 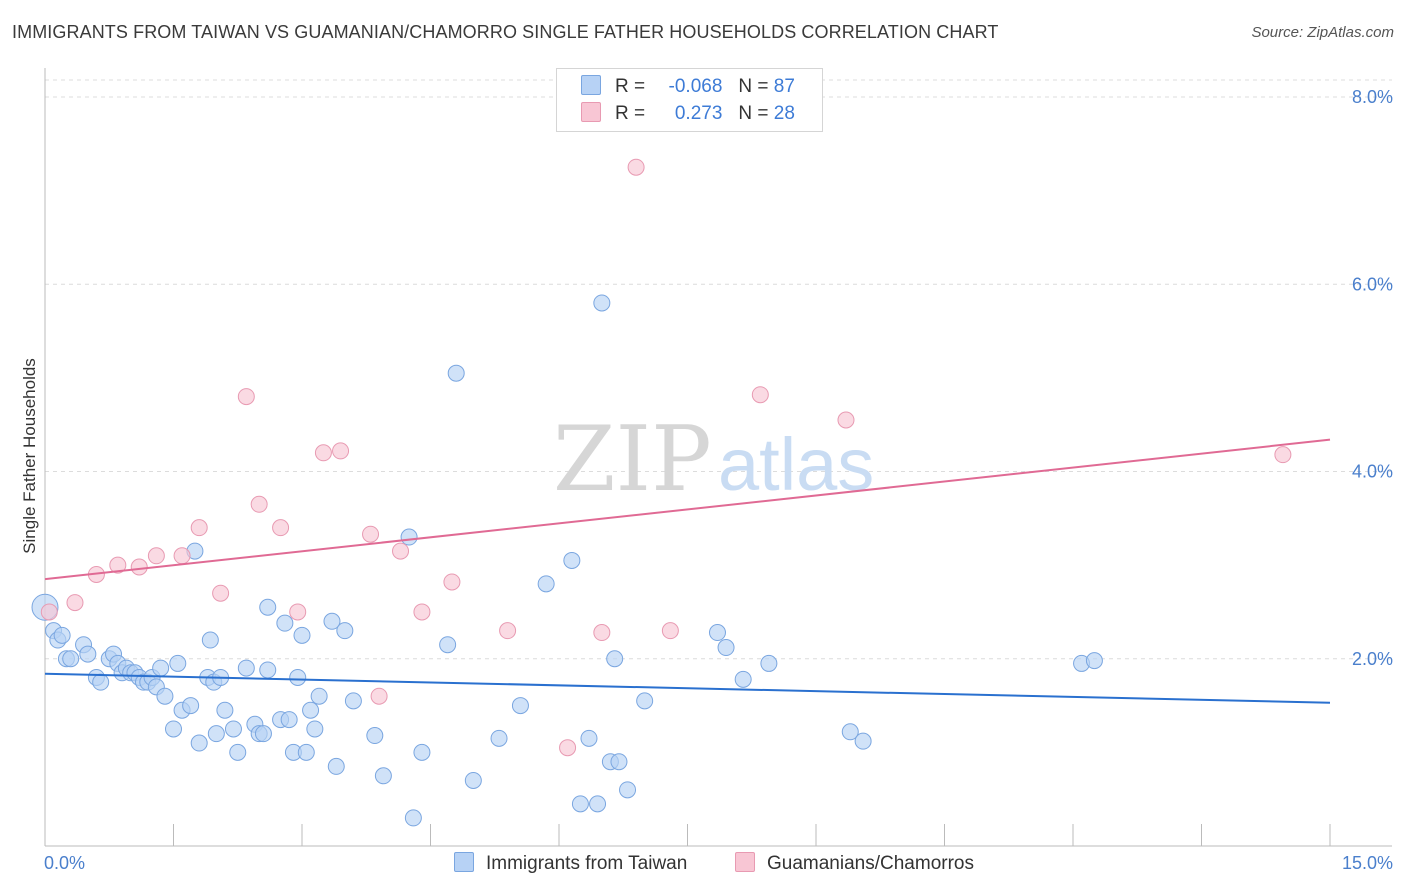 I want to click on legend-r-value: -0.068, so click(x=695, y=86).